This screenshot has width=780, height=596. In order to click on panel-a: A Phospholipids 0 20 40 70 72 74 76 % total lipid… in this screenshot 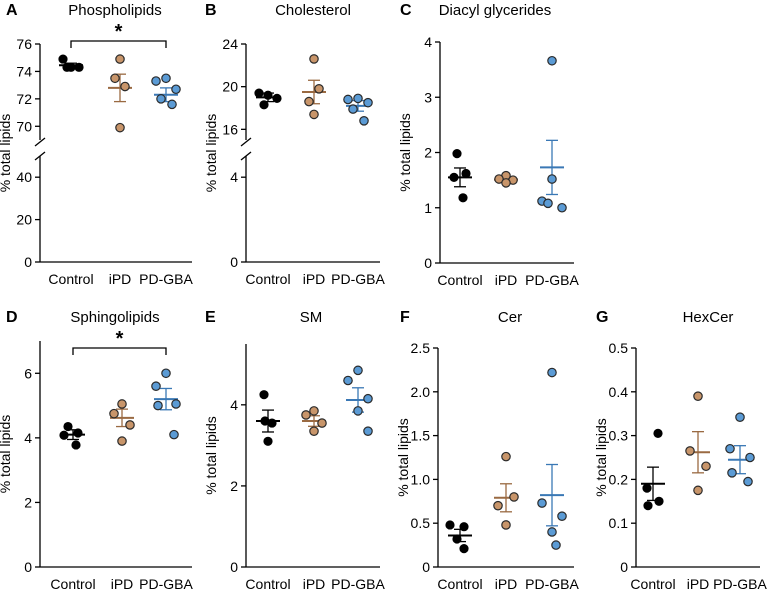, I will do `click(96, 144)`.